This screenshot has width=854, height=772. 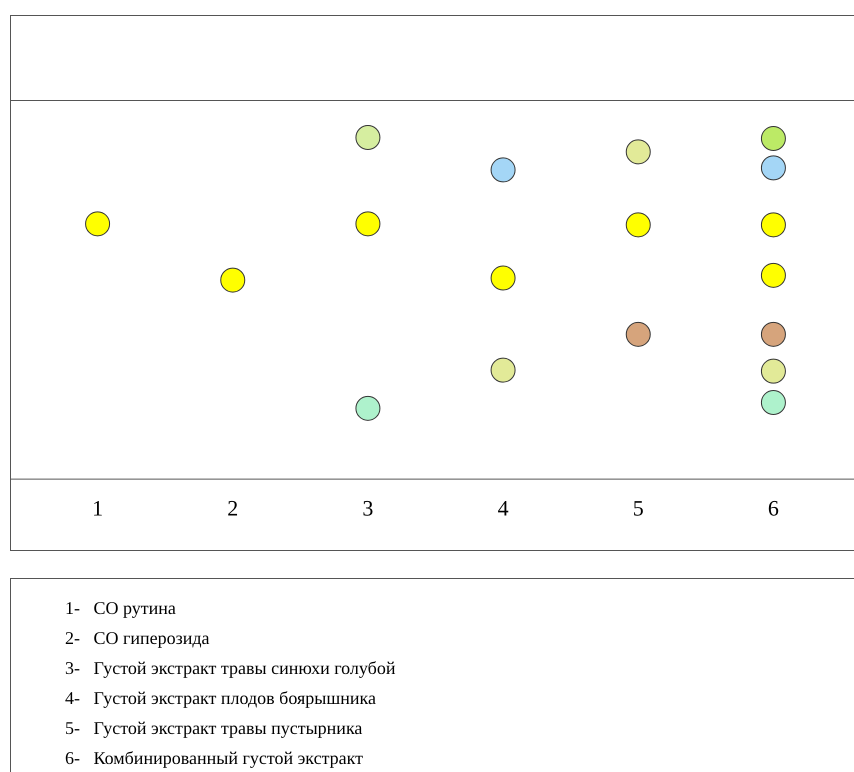 What do you see at coordinates (230, 668) in the screenshot?
I see `text: 3- Густой экстракт травы синюхи голубой` at bounding box center [230, 668].